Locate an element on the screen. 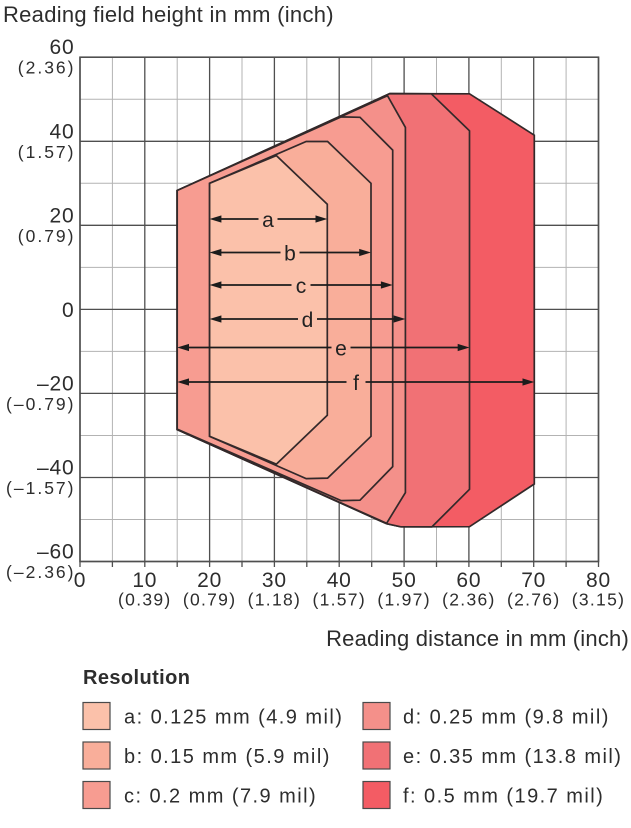 The height and width of the screenshot is (828, 631). svg-text: d: 0.25 mm (9.8 mil) is located at coordinates (506, 718).